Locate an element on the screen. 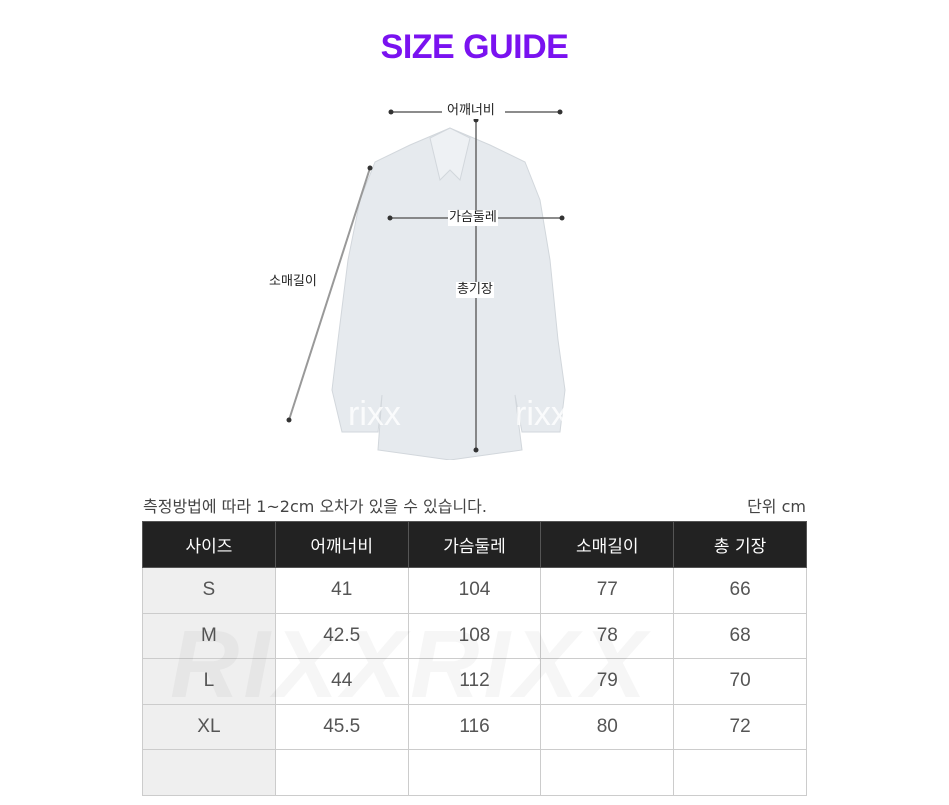 The image size is (949, 805). table-row is located at coordinates (474, 772).